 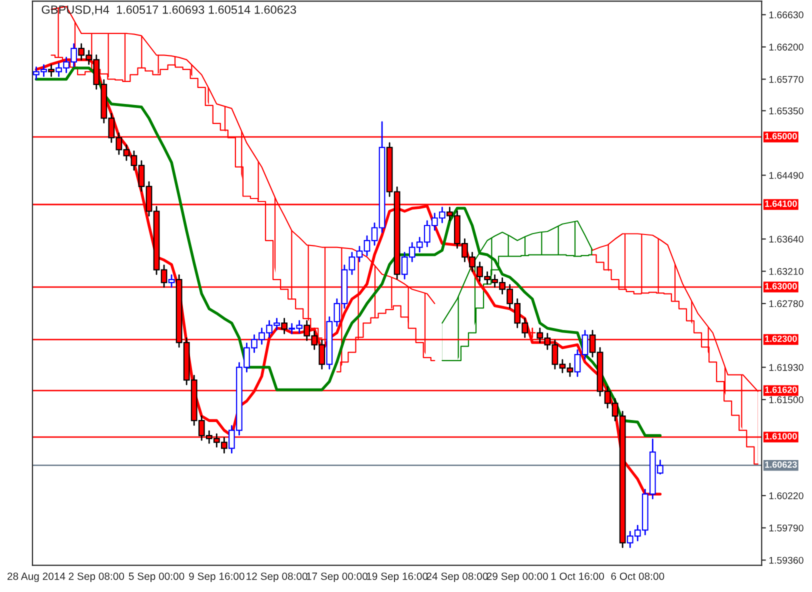 What do you see at coordinates (786, 47) in the screenshot?
I see `y-tick-label: 1.66200` at bounding box center [786, 47].